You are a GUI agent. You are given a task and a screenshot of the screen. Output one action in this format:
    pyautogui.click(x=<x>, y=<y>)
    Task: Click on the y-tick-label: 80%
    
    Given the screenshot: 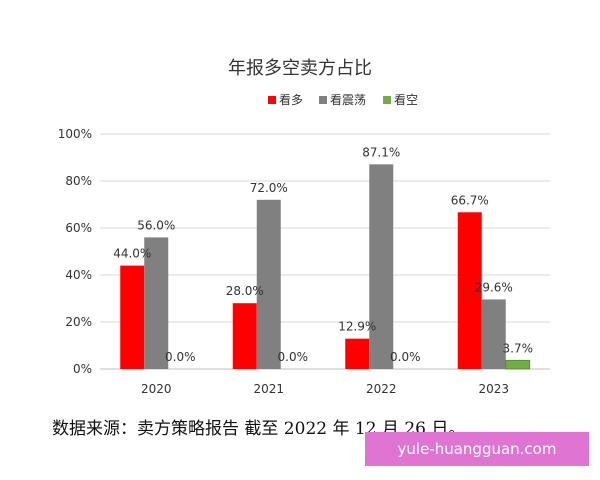 What is the action you would take?
    pyautogui.click(x=78, y=181)
    